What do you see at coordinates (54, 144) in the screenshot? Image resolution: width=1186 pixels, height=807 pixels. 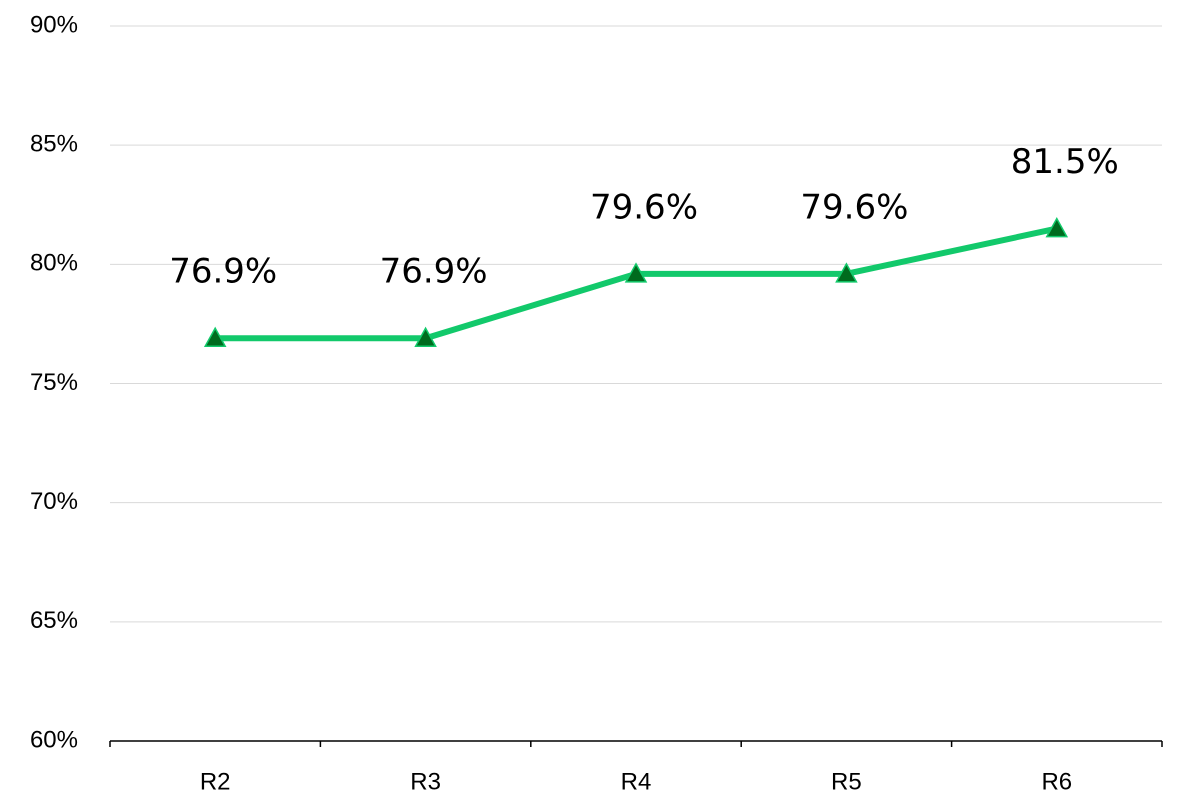 I see `y-tick-label: 85%` at bounding box center [54, 144].